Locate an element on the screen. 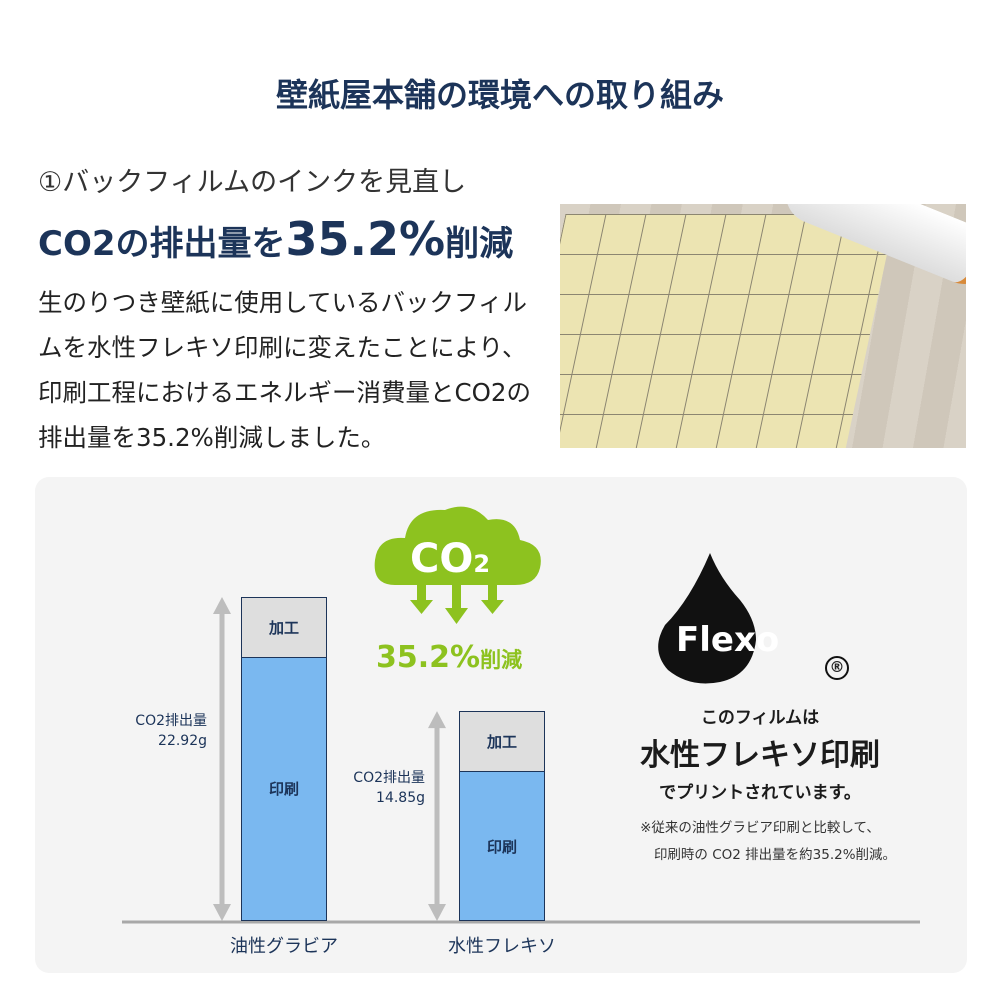 The width and height of the screenshot is (1000, 1000). headline-percent: 35.2% is located at coordinates (365, 239).